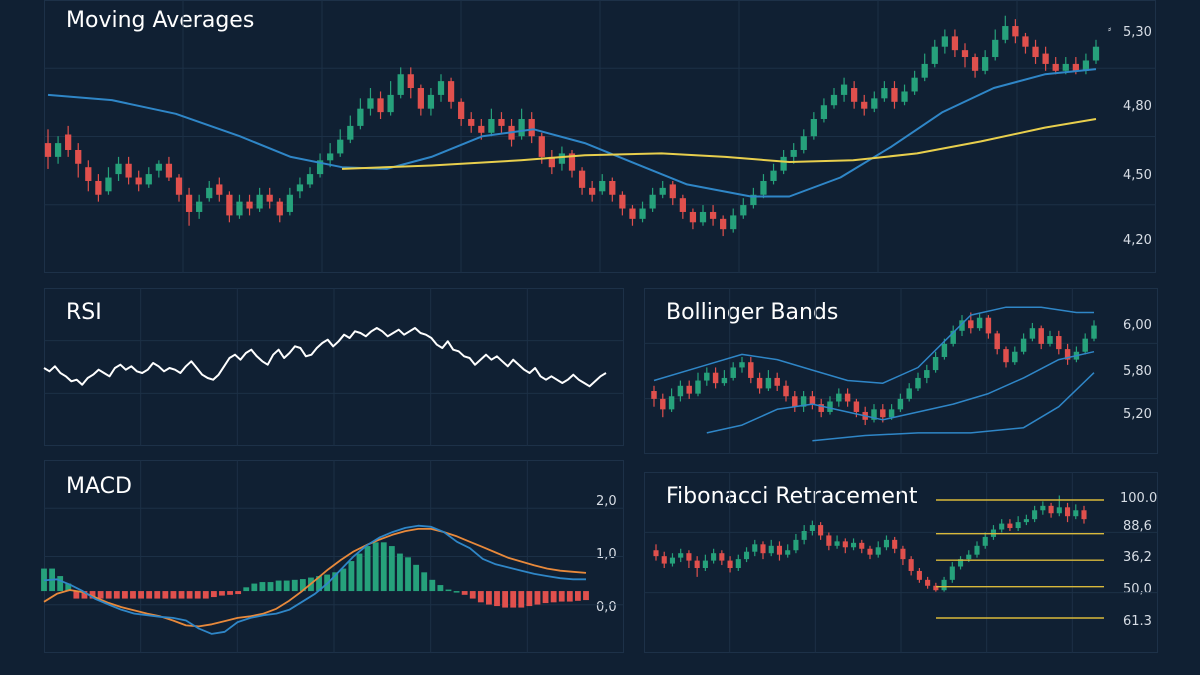 The image size is (1200, 675). Describe the element at coordinates (606, 554) in the screenshot. I see `macd-ytick-label: 1,0` at that location.